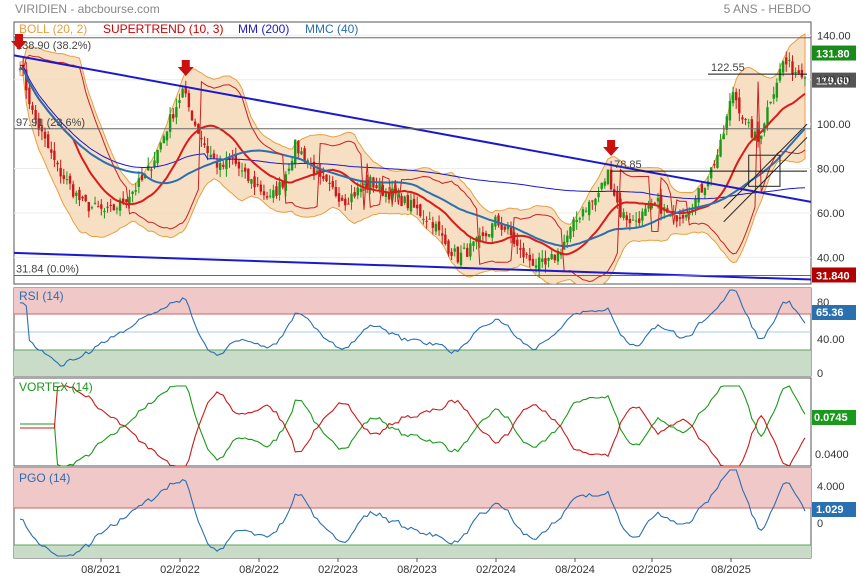  What do you see at coordinates (575, 570) in the screenshot?
I see `x-tick-label: 08/2024` at bounding box center [575, 570].